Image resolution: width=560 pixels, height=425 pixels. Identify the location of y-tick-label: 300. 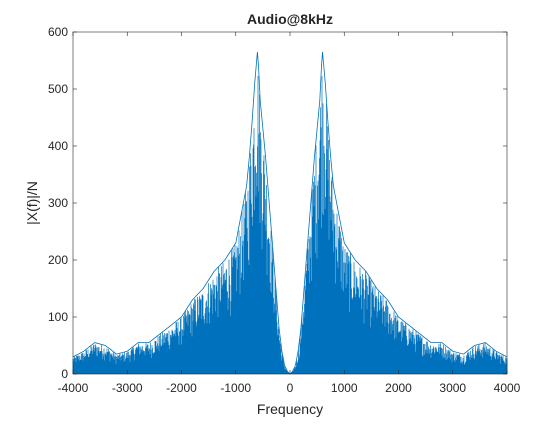
(58, 203).